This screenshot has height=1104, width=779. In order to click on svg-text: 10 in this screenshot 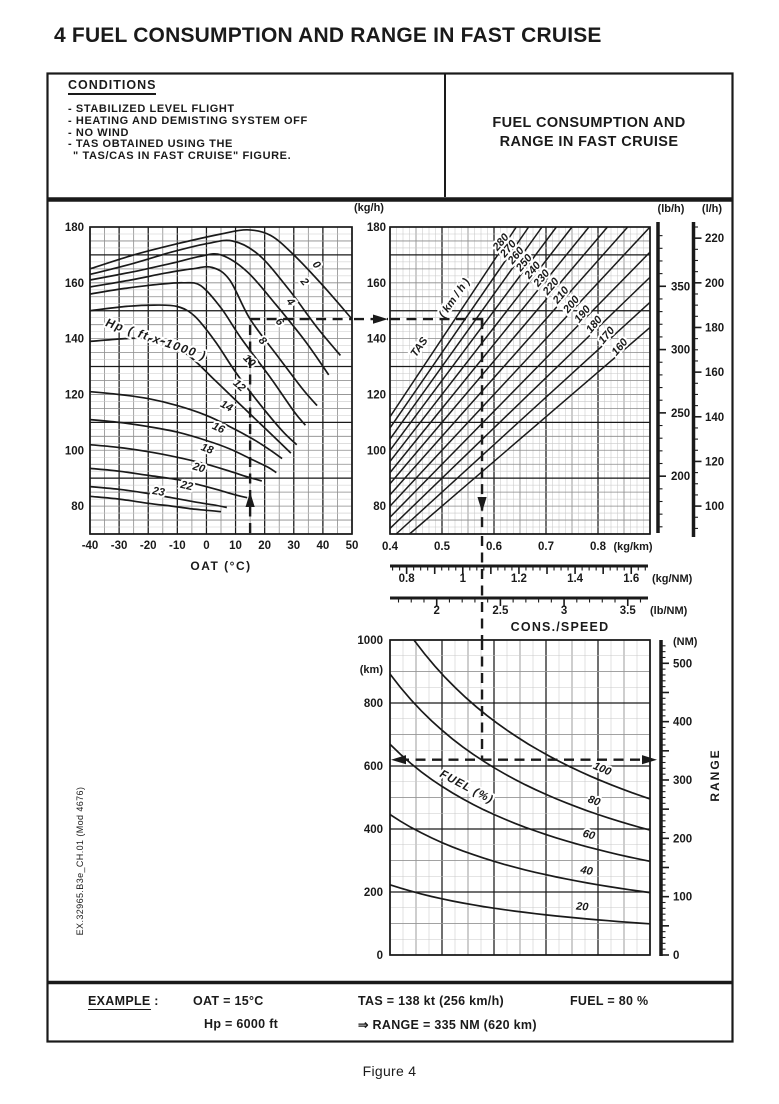, I will do `click(235, 546)`.